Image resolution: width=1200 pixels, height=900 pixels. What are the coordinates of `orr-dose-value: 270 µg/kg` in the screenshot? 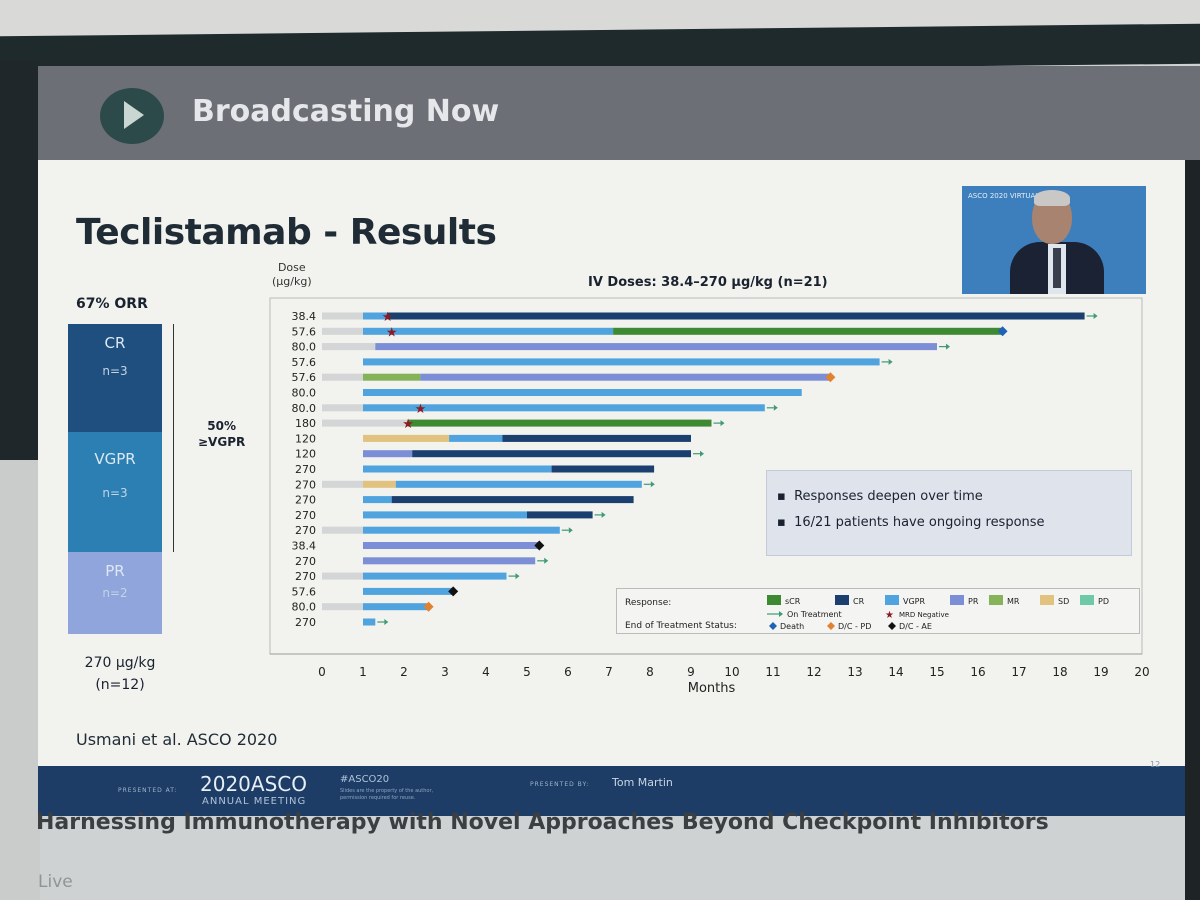 It's located at (120, 663).